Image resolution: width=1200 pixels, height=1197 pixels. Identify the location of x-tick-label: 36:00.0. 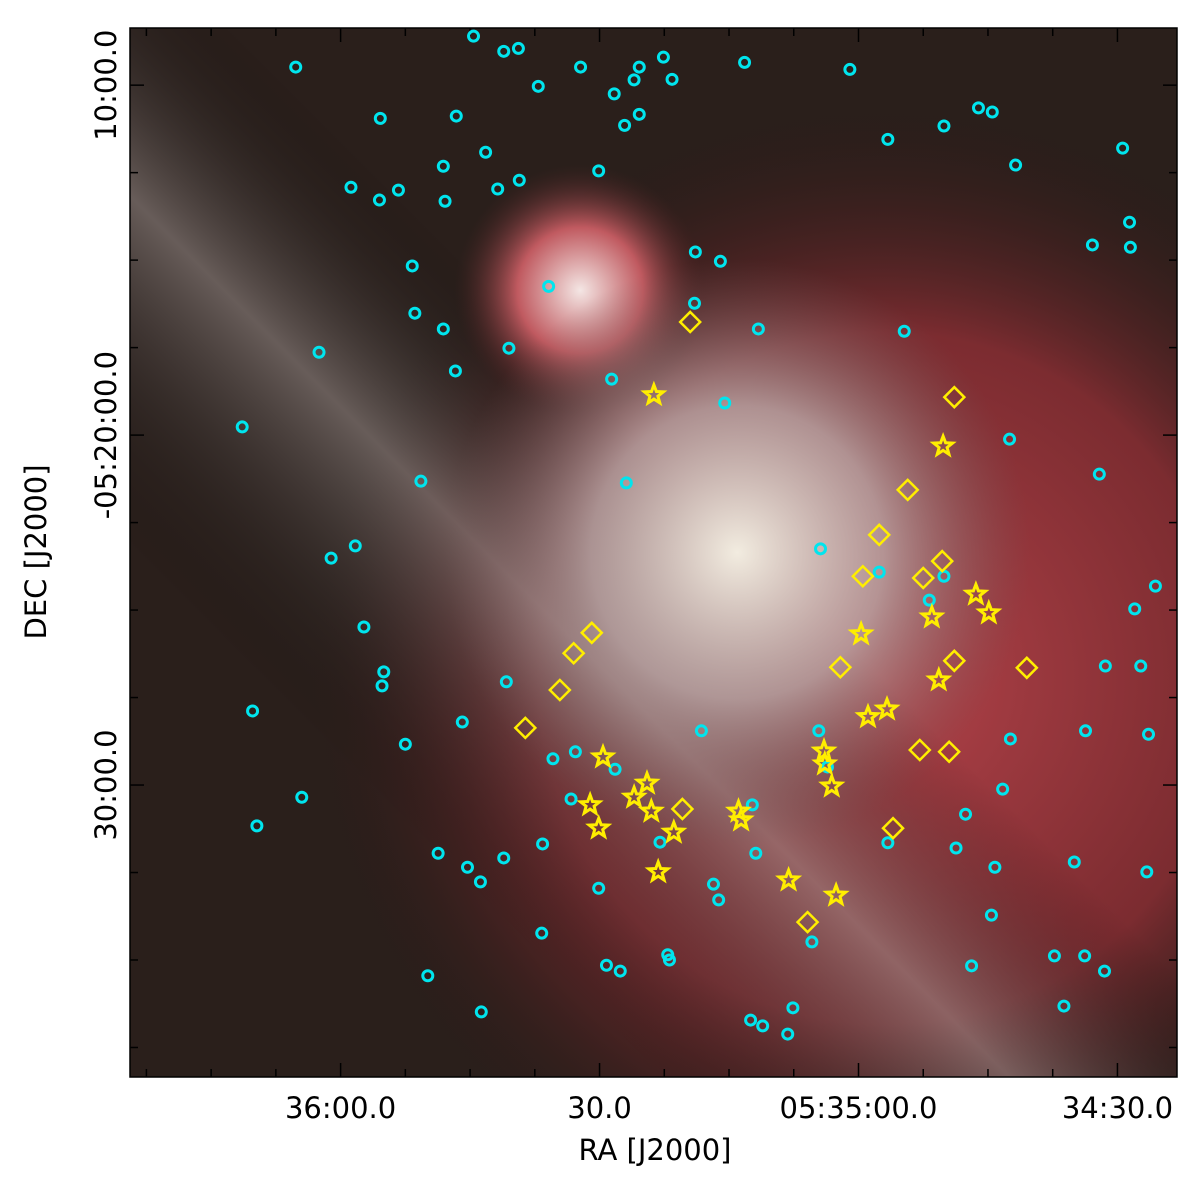
(340, 1108).